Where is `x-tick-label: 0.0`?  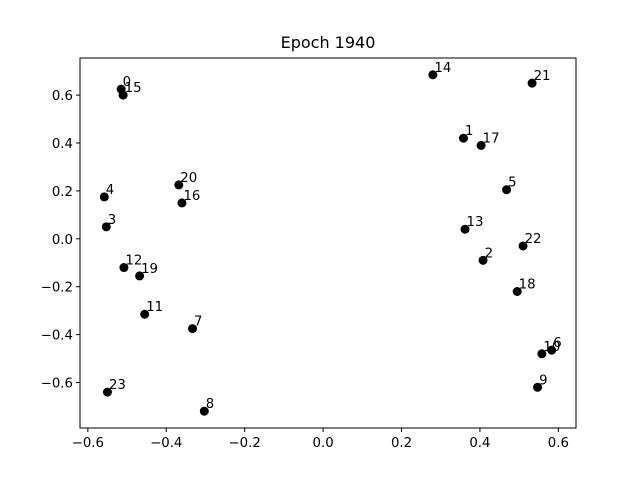
x-tick-label: 0.0 is located at coordinates (323, 443).